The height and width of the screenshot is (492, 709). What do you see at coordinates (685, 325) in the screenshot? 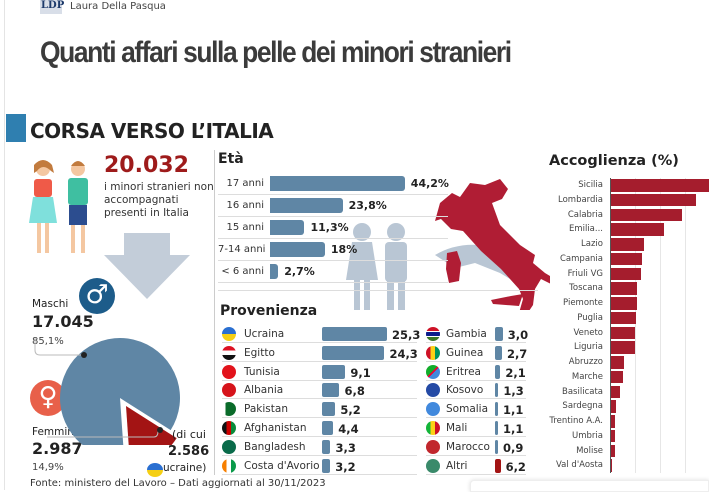
I see `gridline` at bounding box center [685, 325].